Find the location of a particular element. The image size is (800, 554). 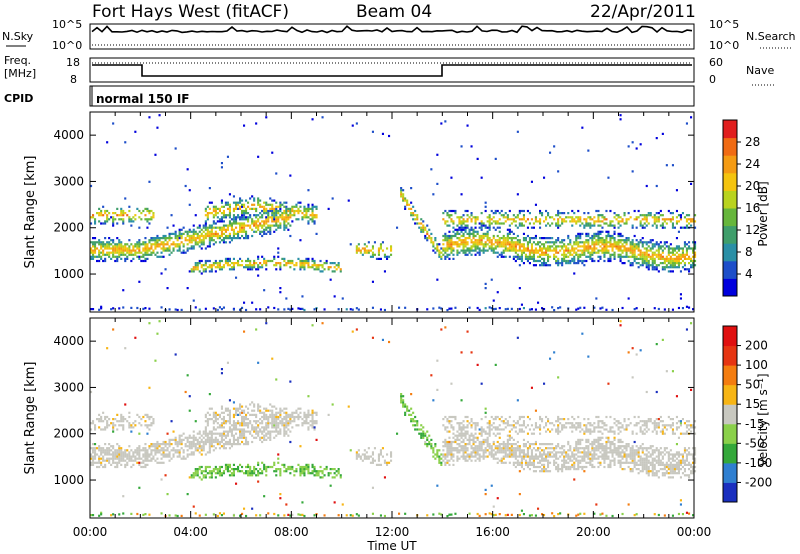

freq-tick-low: 8 is located at coordinates (73, 79).